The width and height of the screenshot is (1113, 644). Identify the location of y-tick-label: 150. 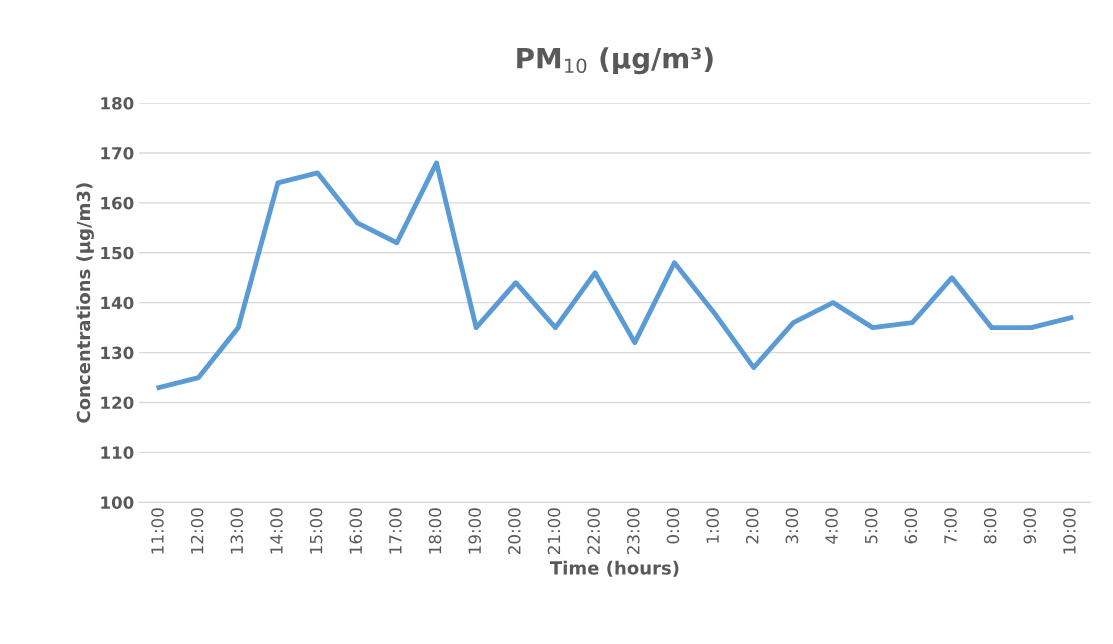
(117, 253).